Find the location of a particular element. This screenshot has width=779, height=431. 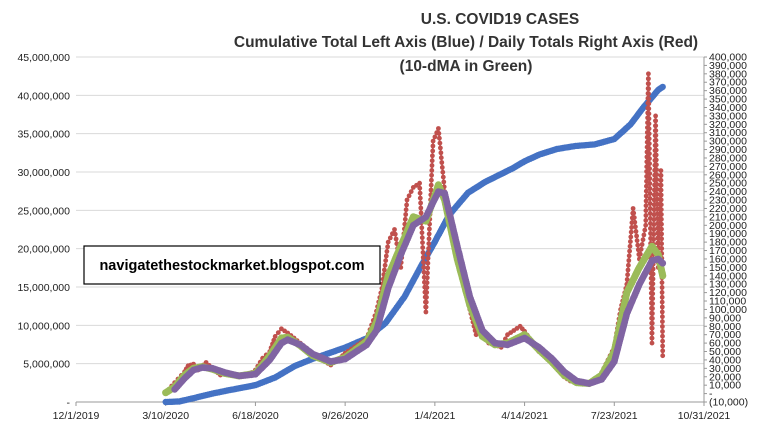

ma10-series-point is located at coordinates (663, 276).